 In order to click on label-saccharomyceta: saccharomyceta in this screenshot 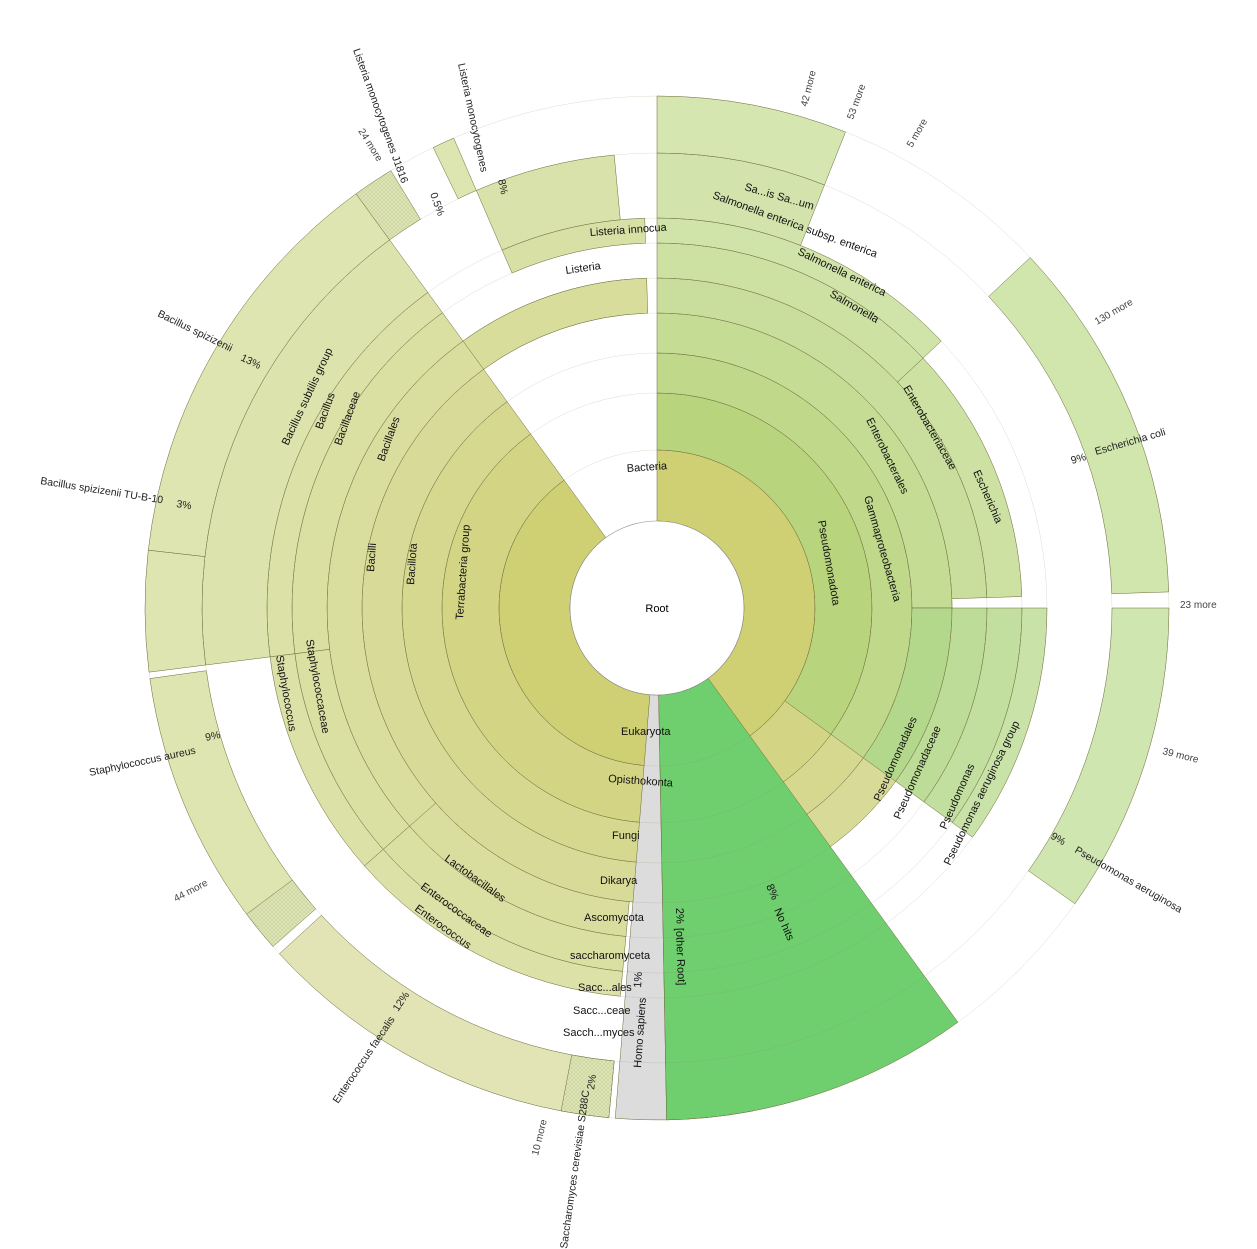, I will do `click(610, 956)`.